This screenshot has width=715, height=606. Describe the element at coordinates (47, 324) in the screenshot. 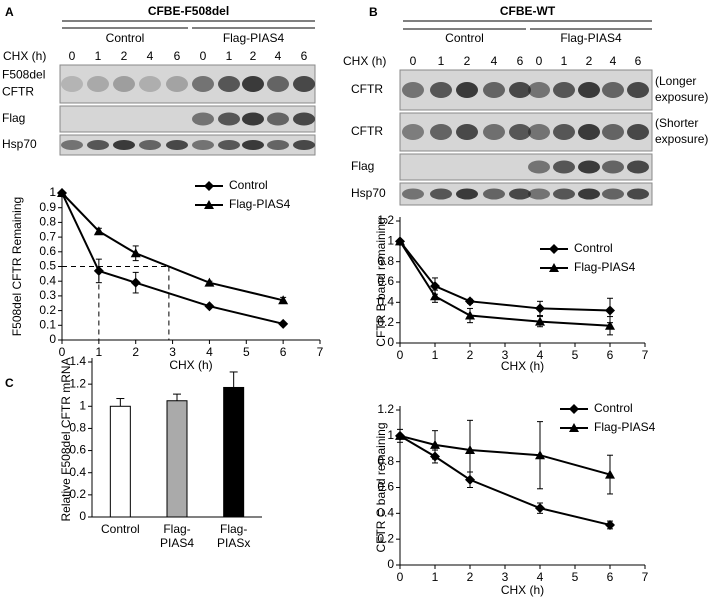

I see `y-tick-label: 0.1` at that location.